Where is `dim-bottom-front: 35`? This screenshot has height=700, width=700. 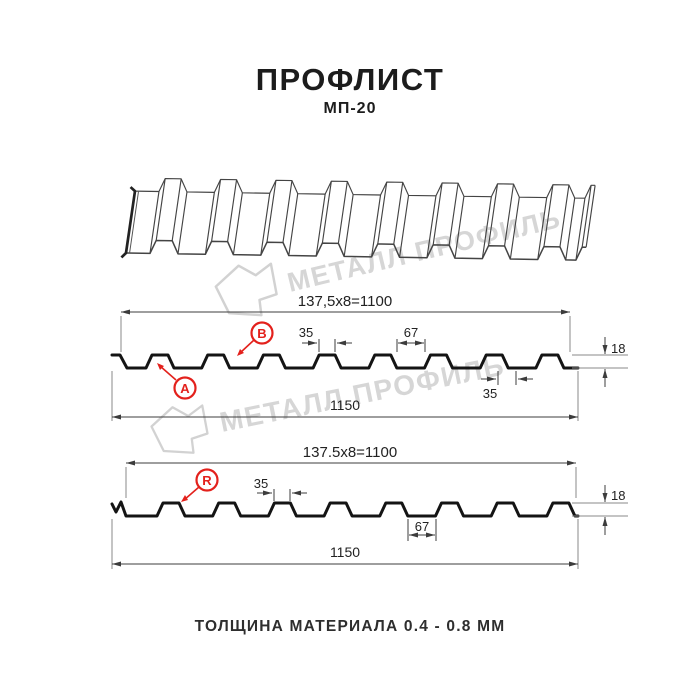
dim-bottom-front: 35 is located at coordinates (507, 386).